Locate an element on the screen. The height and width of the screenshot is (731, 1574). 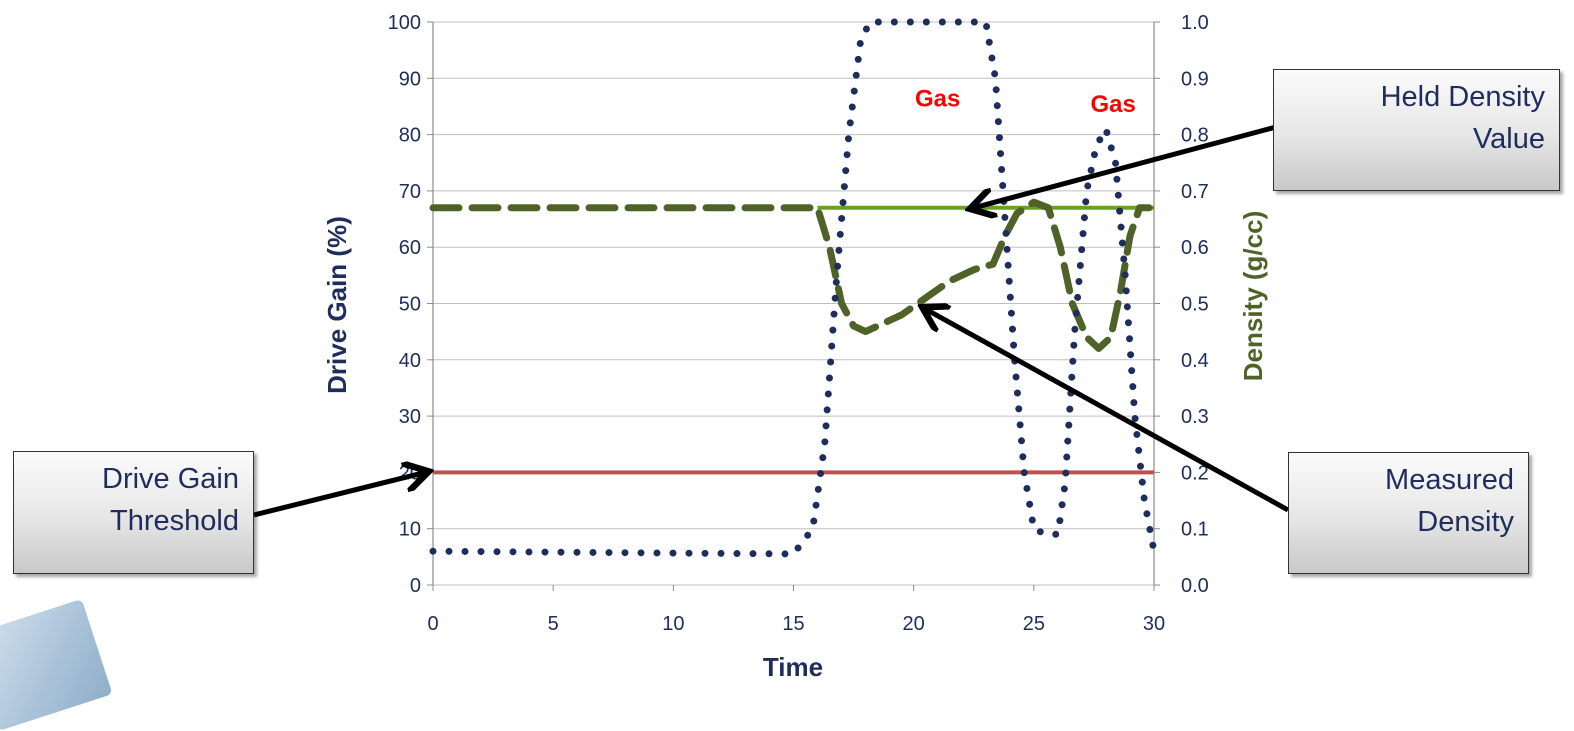
y2-tick-label: 0.5 is located at coordinates (1195, 305).